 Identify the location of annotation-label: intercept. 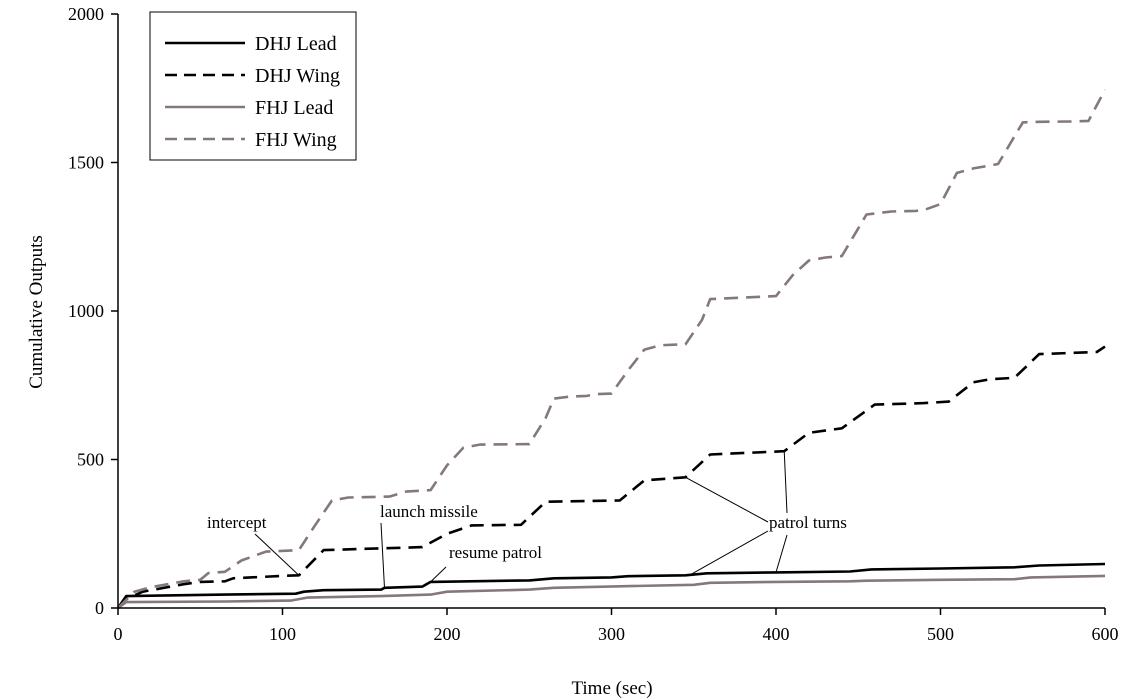
(237, 522).